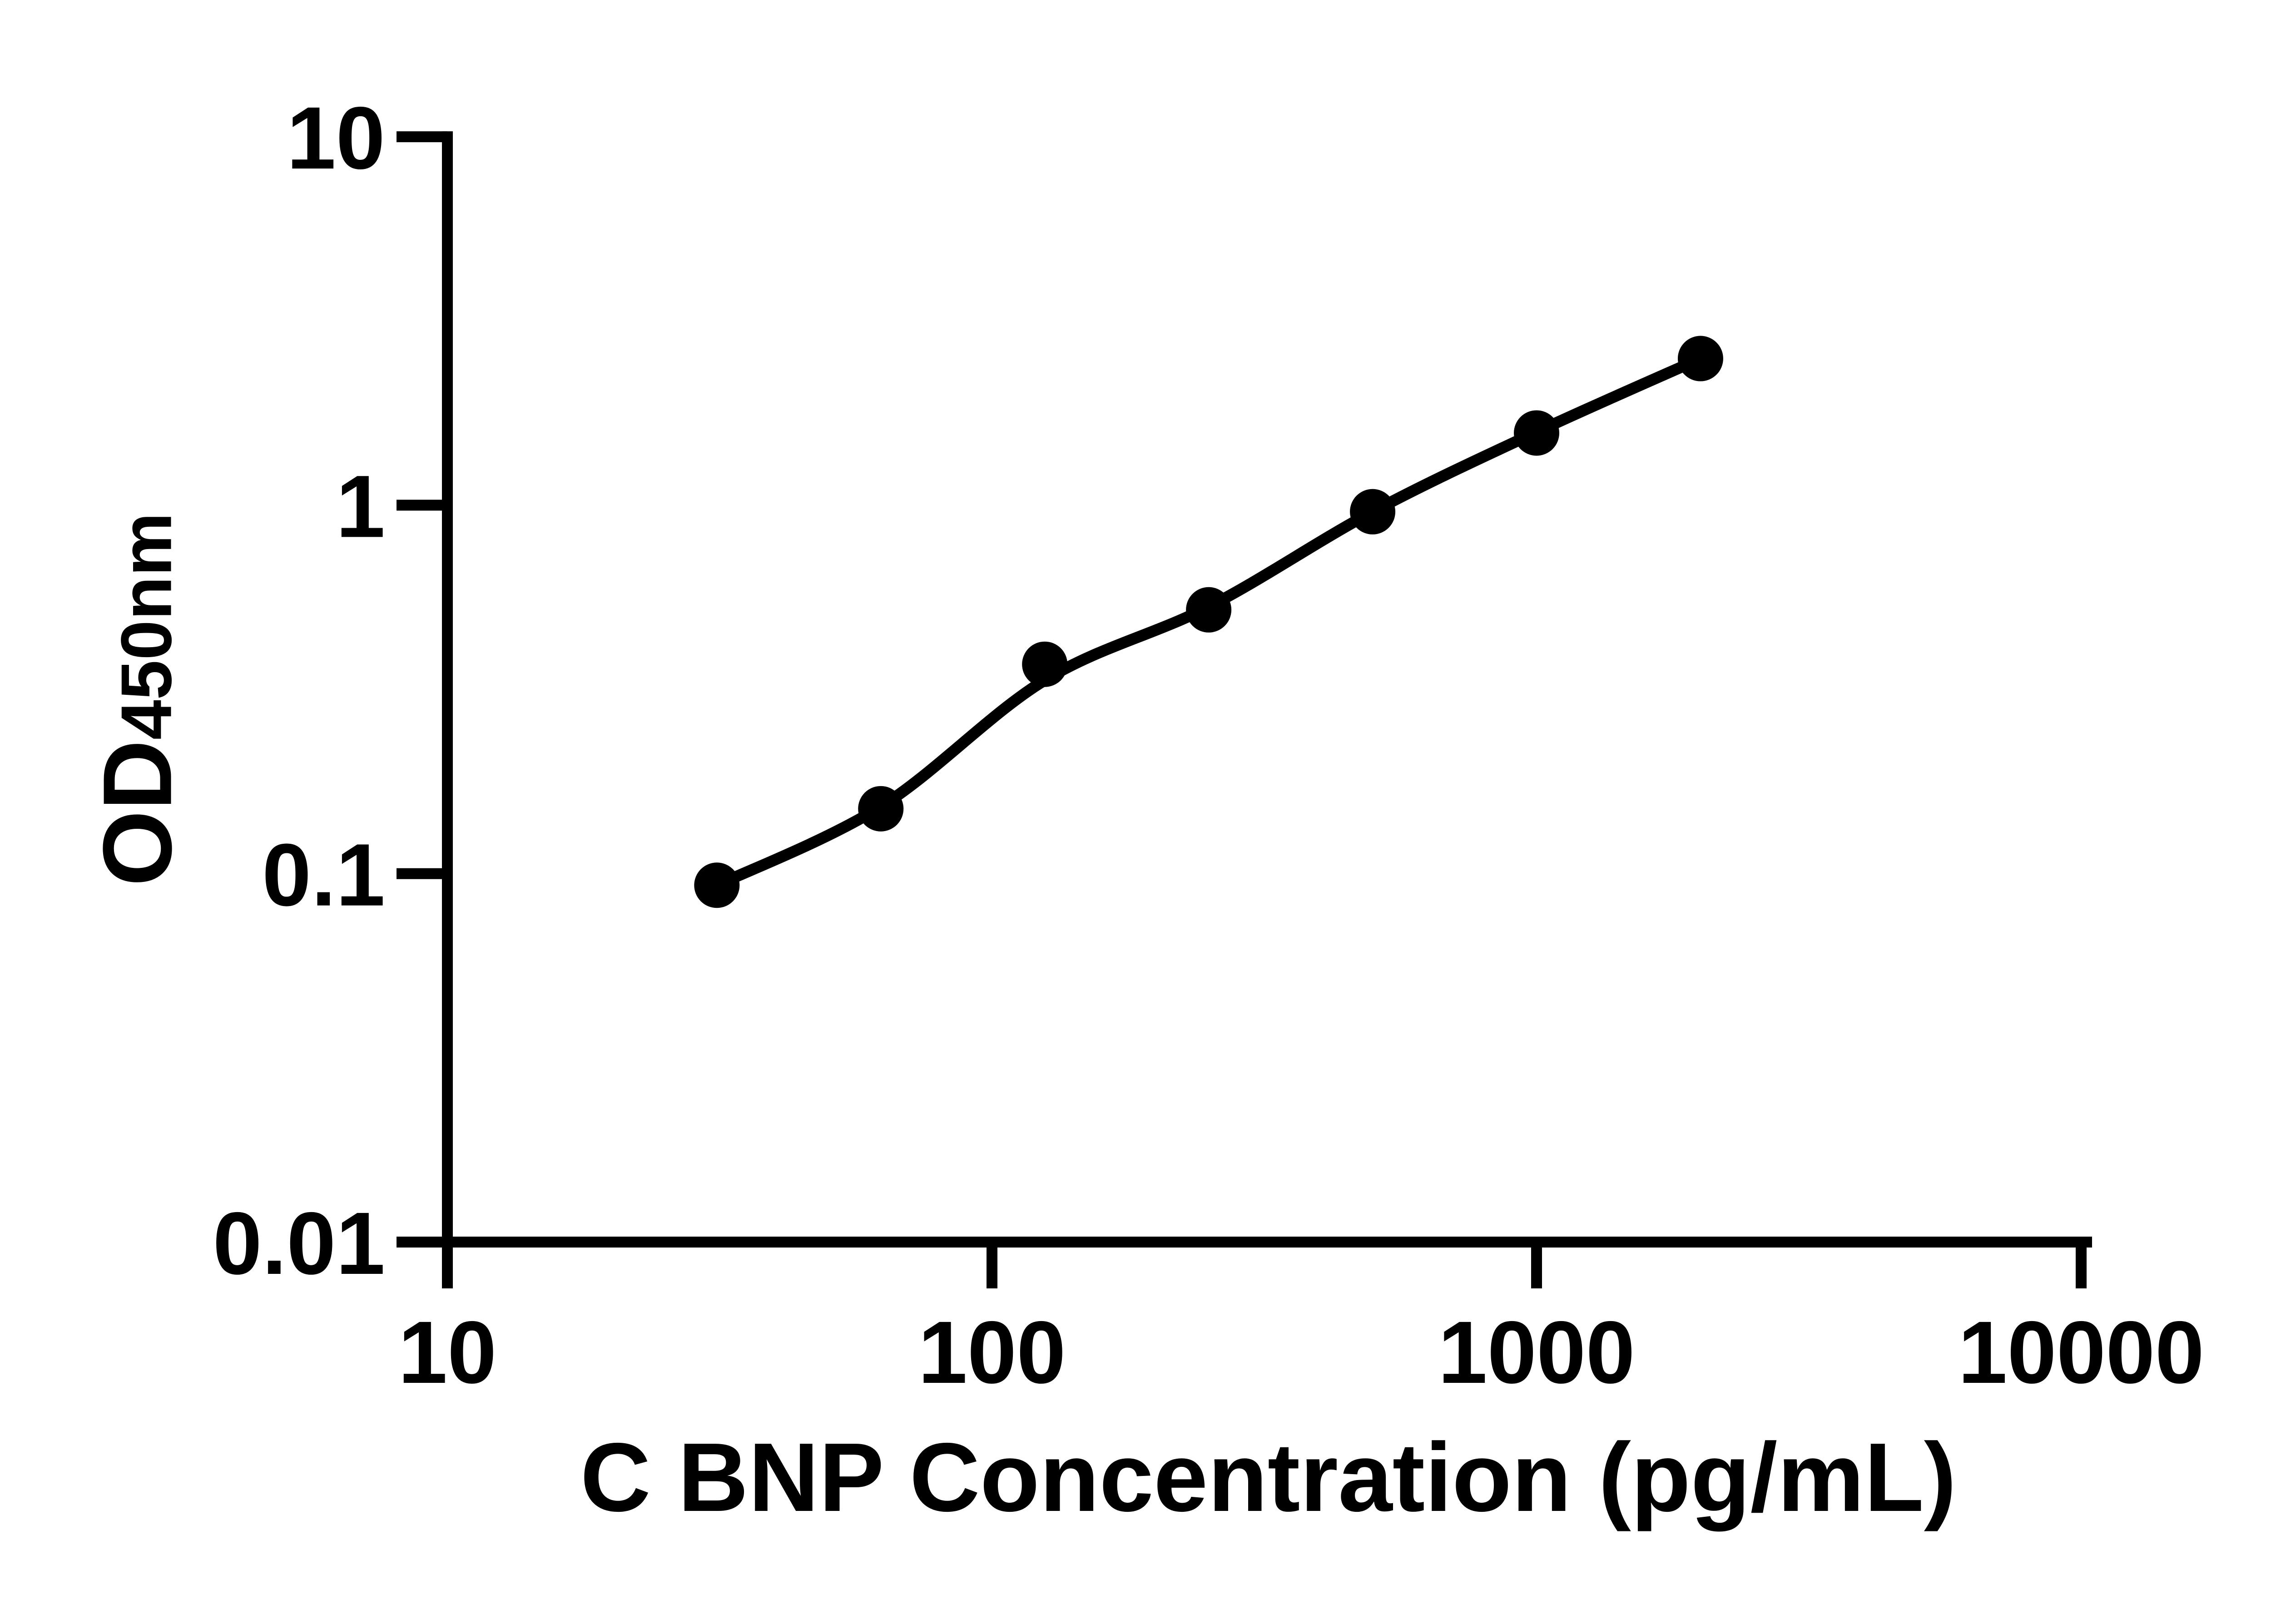 The width and height of the screenshot is (2271, 1624). Describe the element at coordinates (1536, 1352) in the screenshot. I see `x-tick-label: 1000` at that location.